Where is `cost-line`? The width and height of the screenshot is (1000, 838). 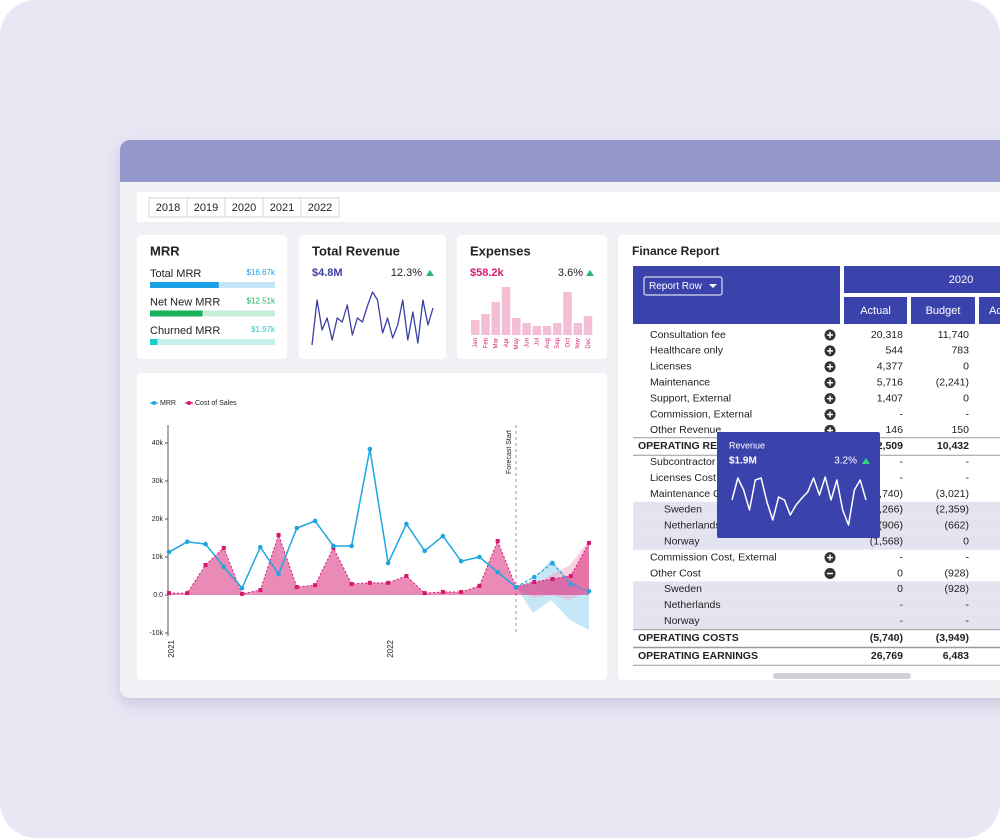 cost-line is located at coordinates (379, 564).